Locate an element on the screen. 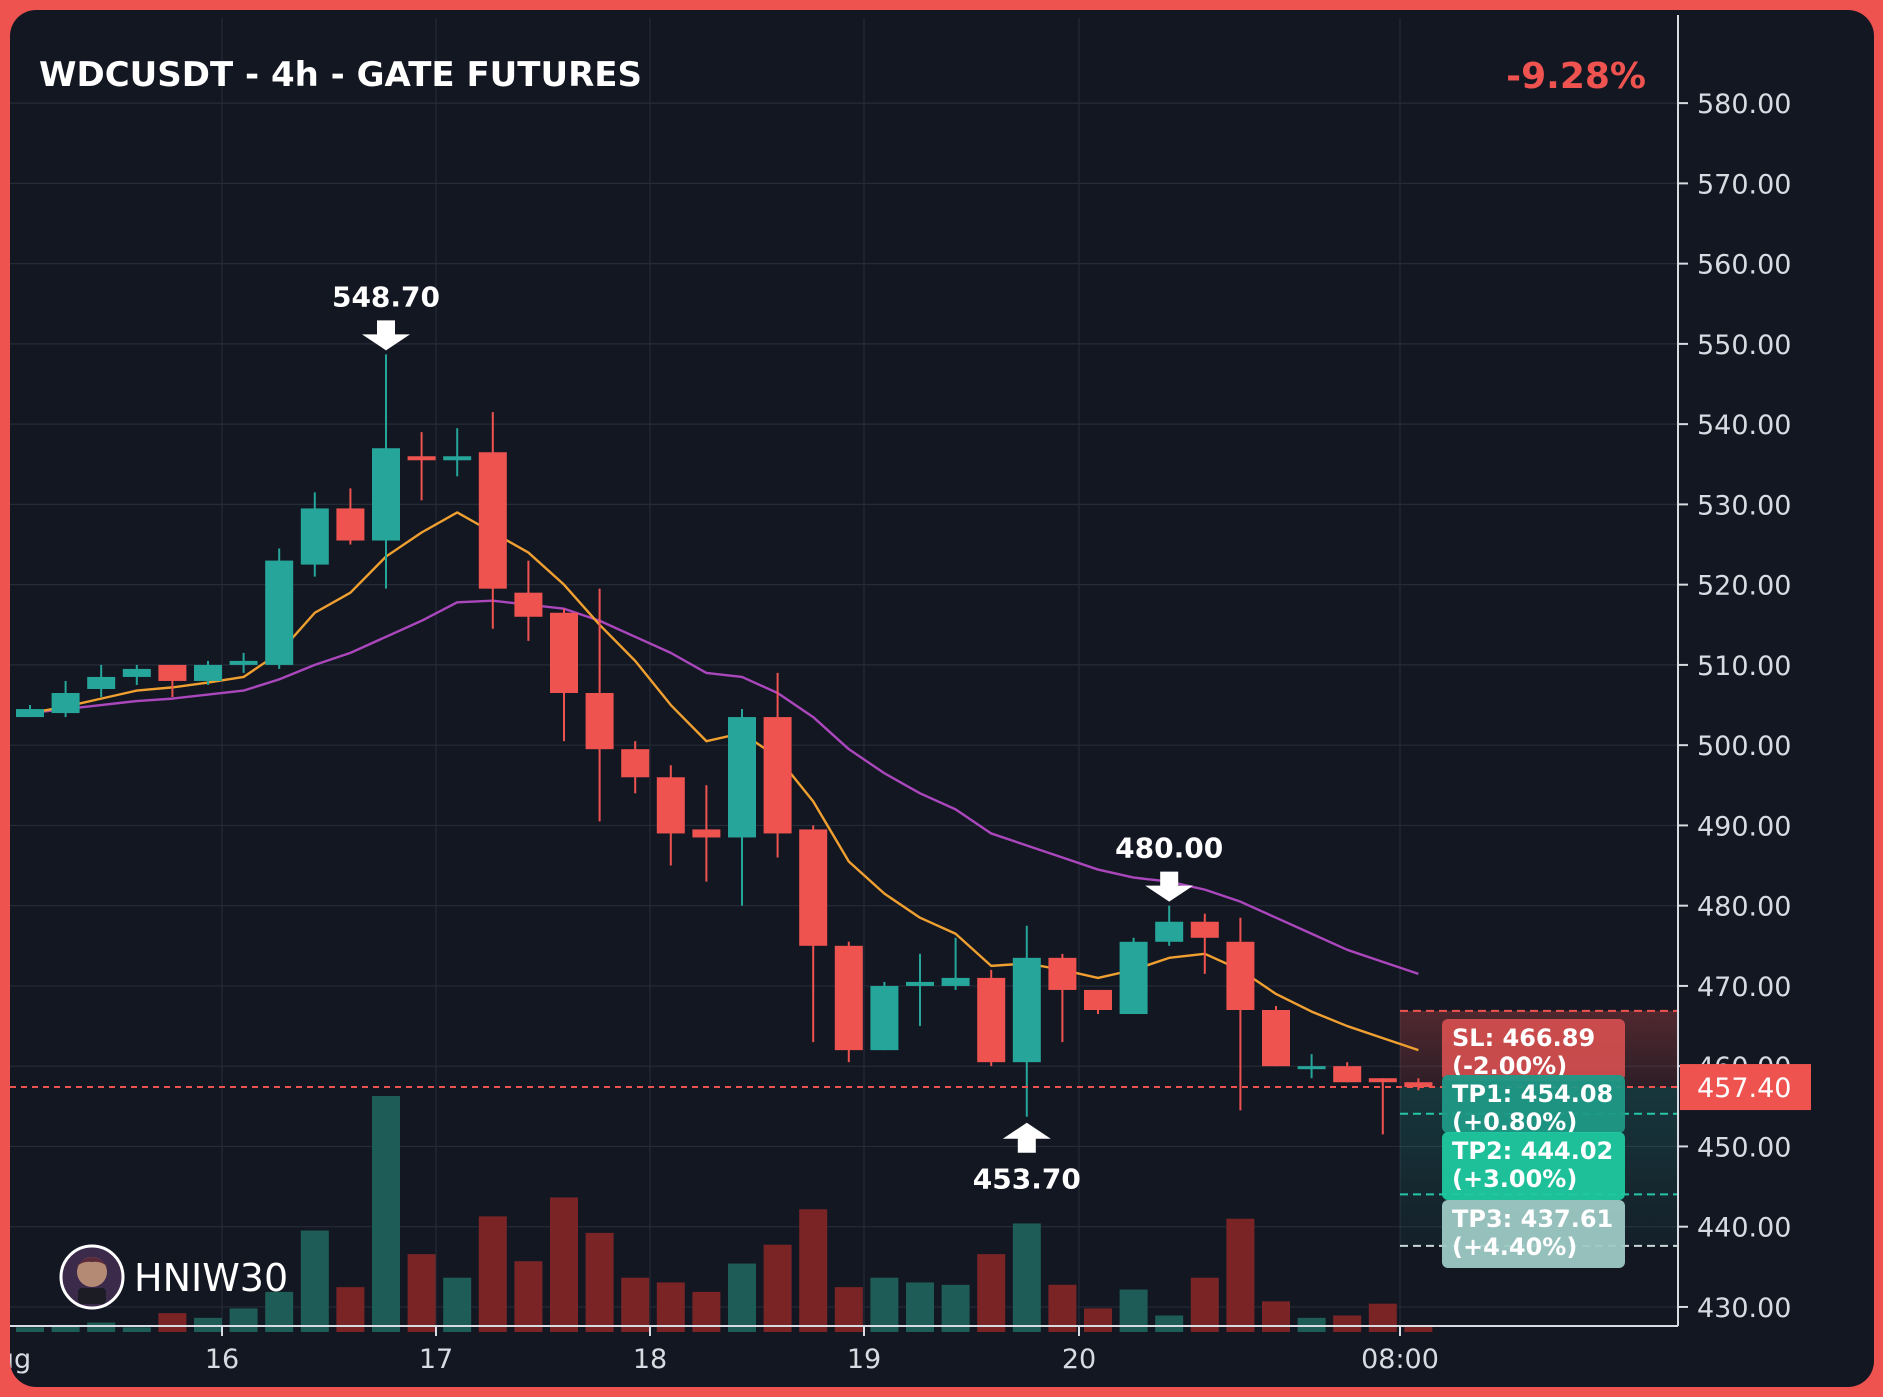  level-label-percent: (+0.80%) is located at coordinates (1514, 1122).